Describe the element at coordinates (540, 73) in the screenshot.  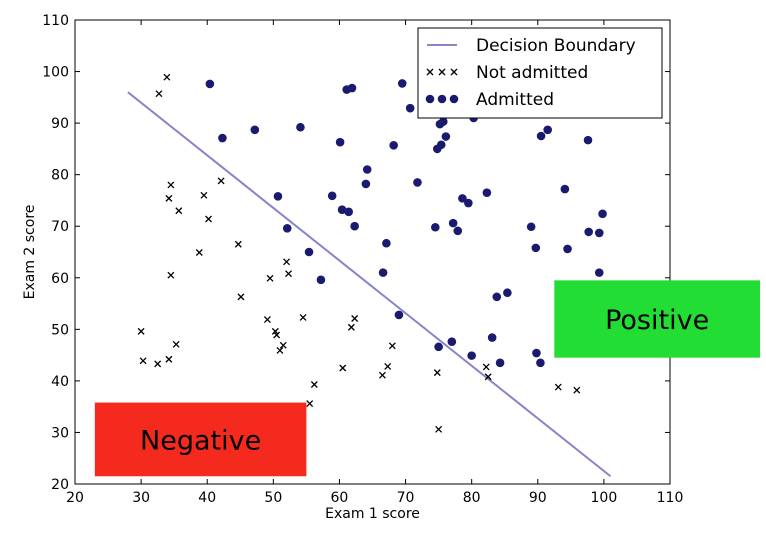
I see `legend-box` at that location.